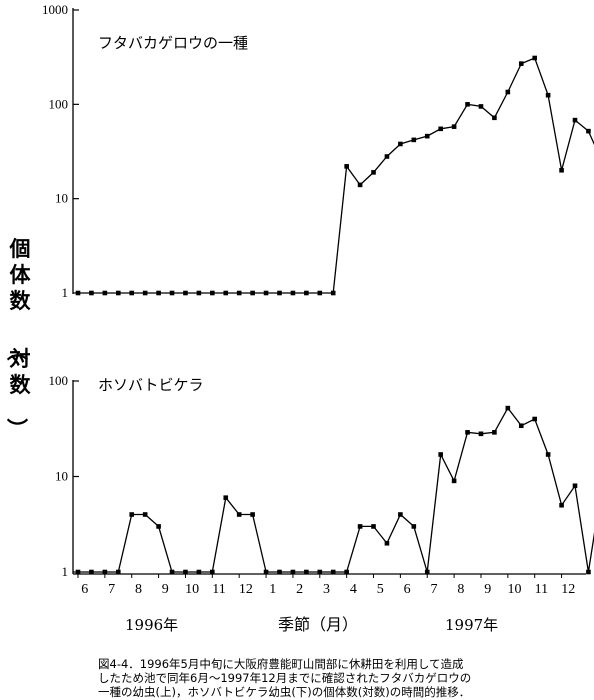 This screenshot has width=594, height=700. What do you see at coordinates (60, 151) in the screenshot?
I see `top-panel-y-ticks: 1 10 100 1000` at bounding box center [60, 151].